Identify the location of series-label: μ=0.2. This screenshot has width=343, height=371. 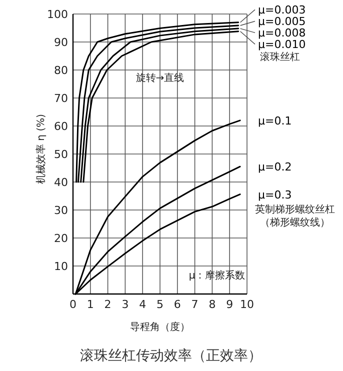
(275, 167).